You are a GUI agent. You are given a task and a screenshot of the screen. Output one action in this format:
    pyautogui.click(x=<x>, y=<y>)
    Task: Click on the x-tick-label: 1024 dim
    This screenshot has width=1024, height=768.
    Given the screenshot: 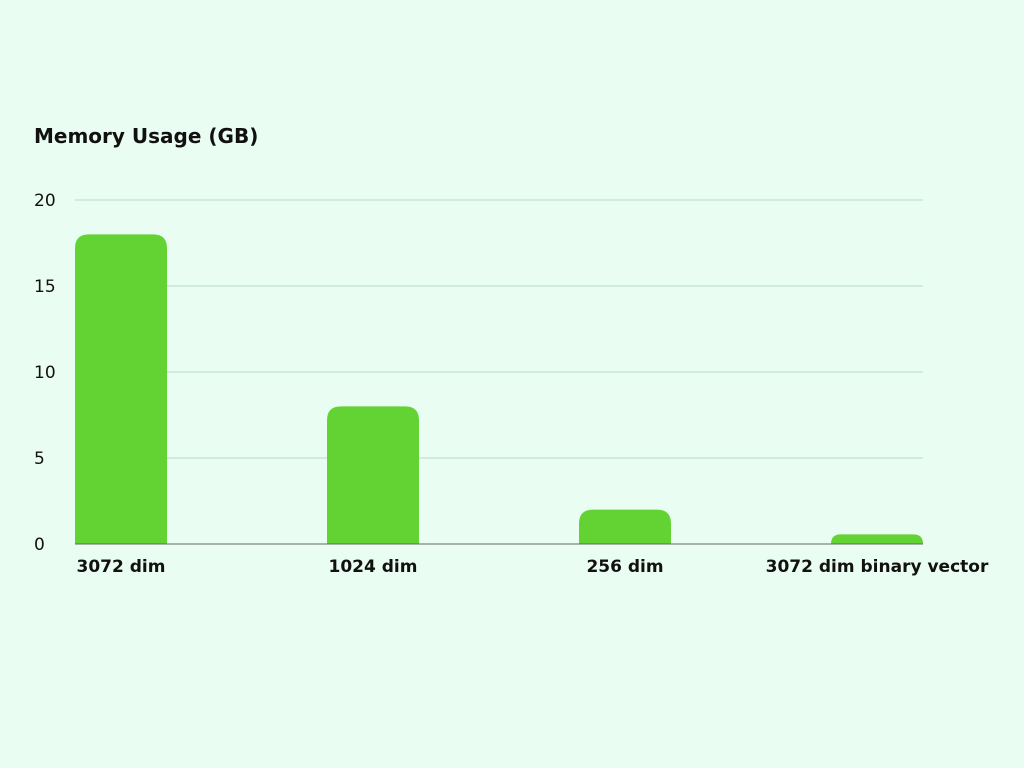 What is the action you would take?
    pyautogui.click(x=373, y=567)
    